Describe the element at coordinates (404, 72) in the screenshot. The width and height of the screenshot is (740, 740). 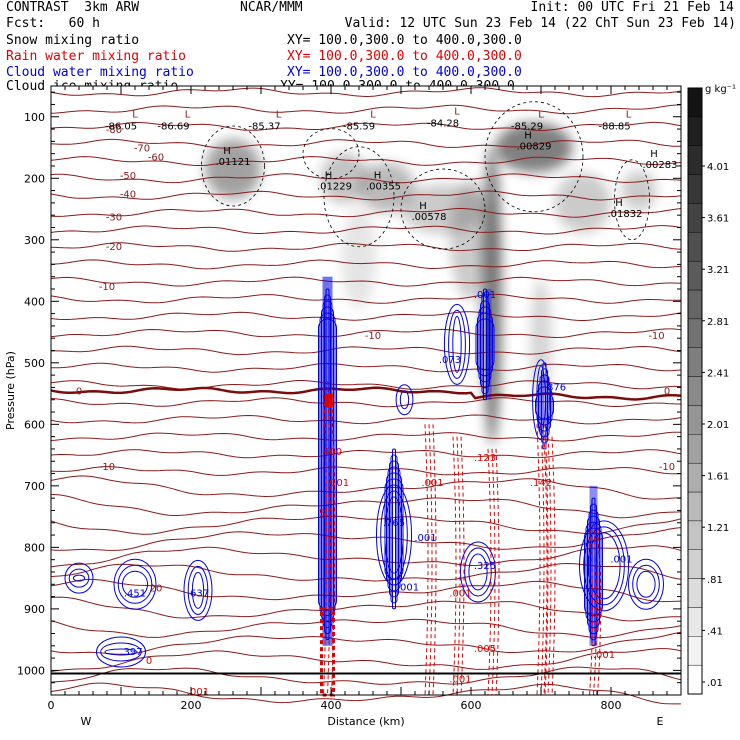
I see `field-cloudwater-xy: XY= 100.0,300.0 to 400.0,300.0` at that location.